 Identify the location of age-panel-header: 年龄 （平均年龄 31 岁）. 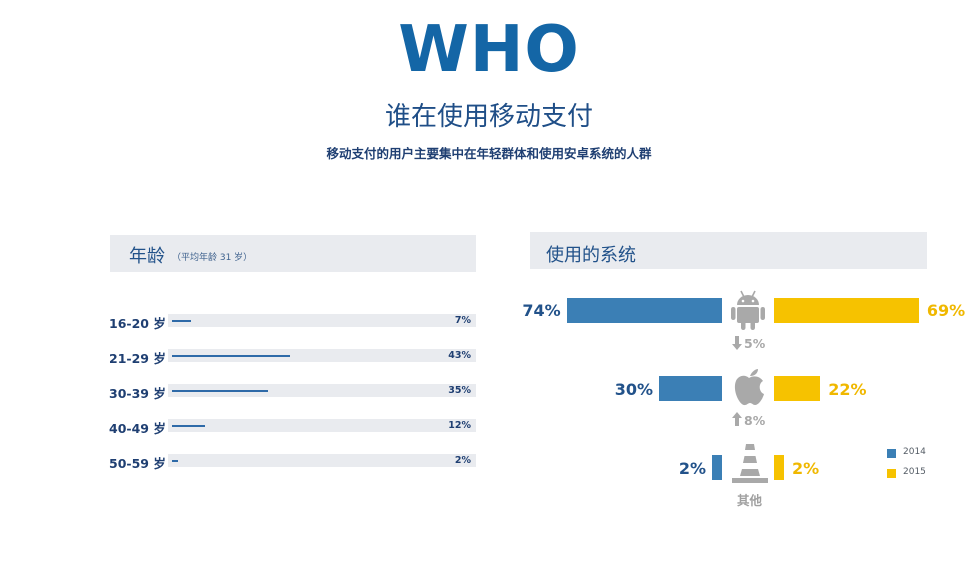
(293, 253).